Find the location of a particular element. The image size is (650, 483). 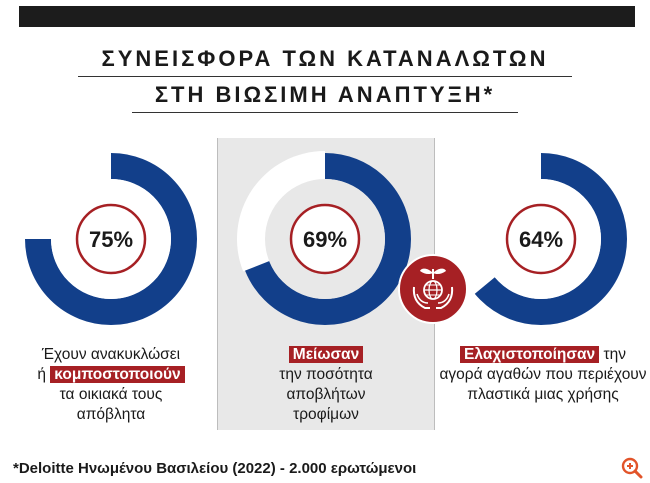

donut-chart-2: 69% is located at coordinates (324, 238).